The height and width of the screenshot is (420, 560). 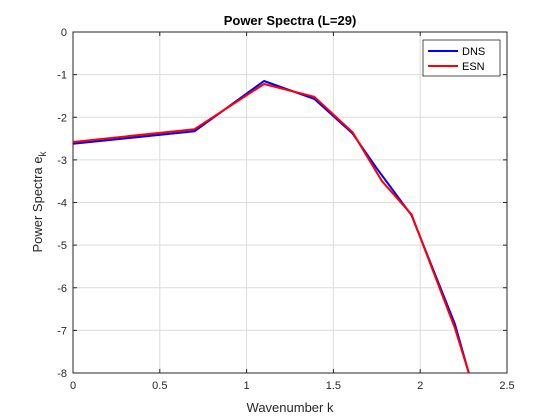 I want to click on y-tick-label: -1, so click(x=62, y=76).